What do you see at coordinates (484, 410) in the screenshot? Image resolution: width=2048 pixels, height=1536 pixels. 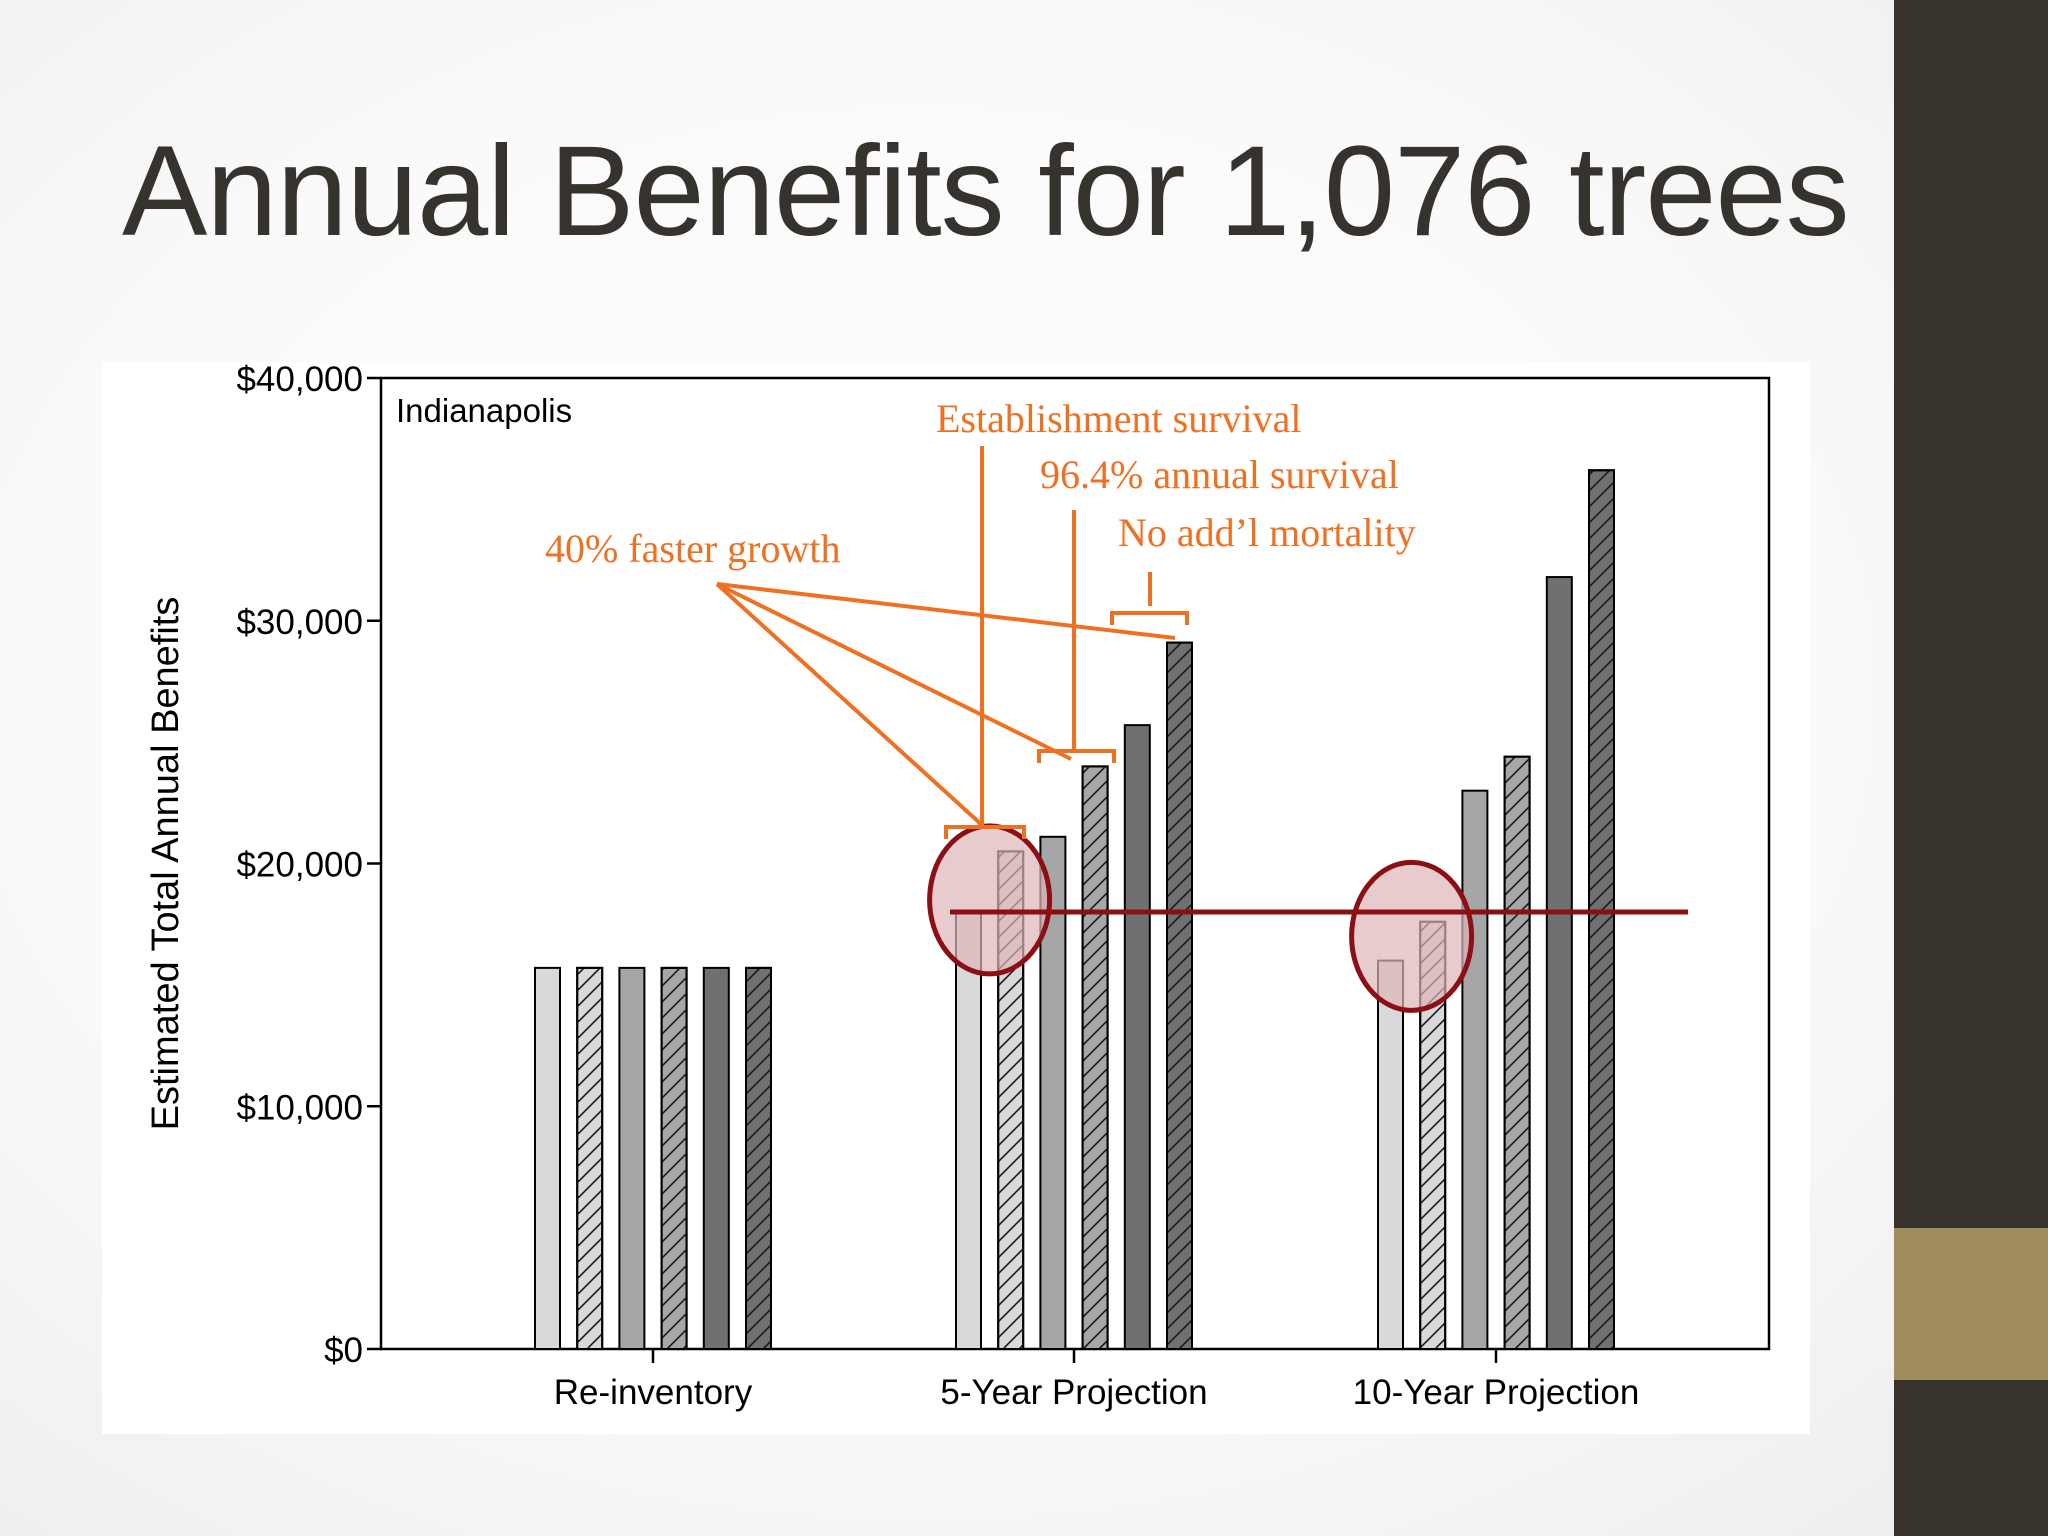 I see `panel-label: Indianapolis` at bounding box center [484, 410].